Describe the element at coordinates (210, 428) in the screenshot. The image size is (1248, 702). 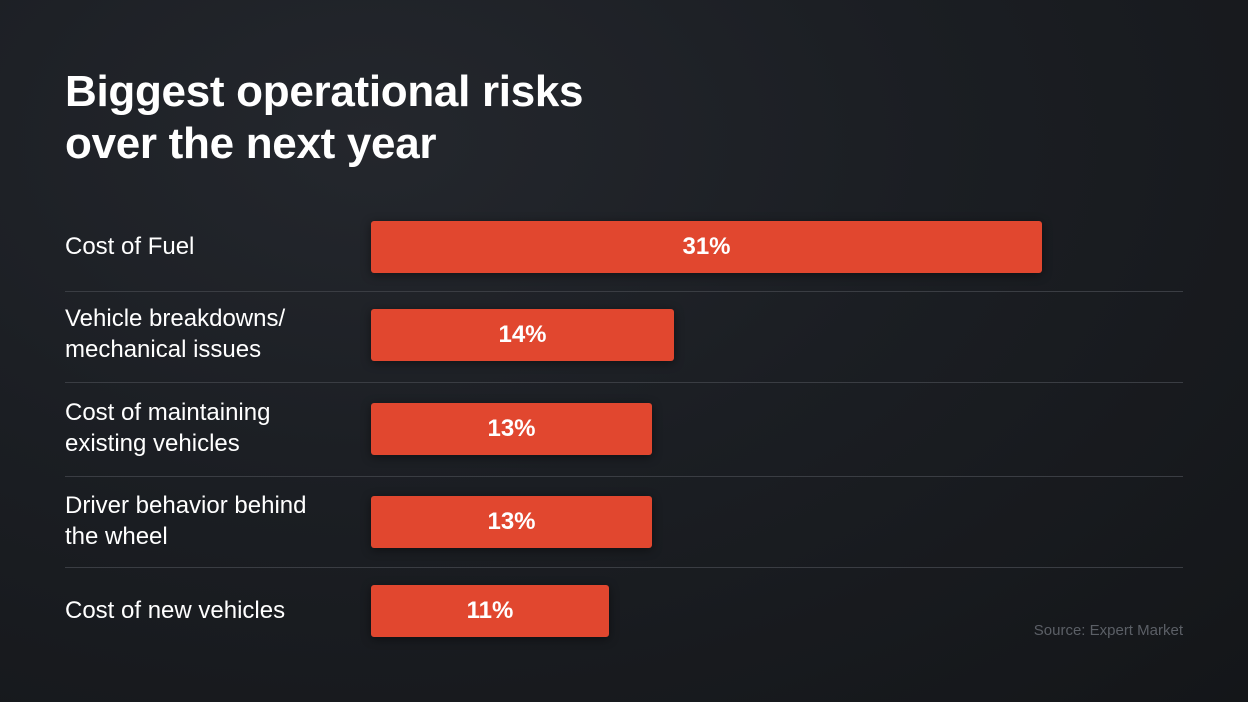
I see `category-label: Cost of maintaining existing vehicles` at that location.